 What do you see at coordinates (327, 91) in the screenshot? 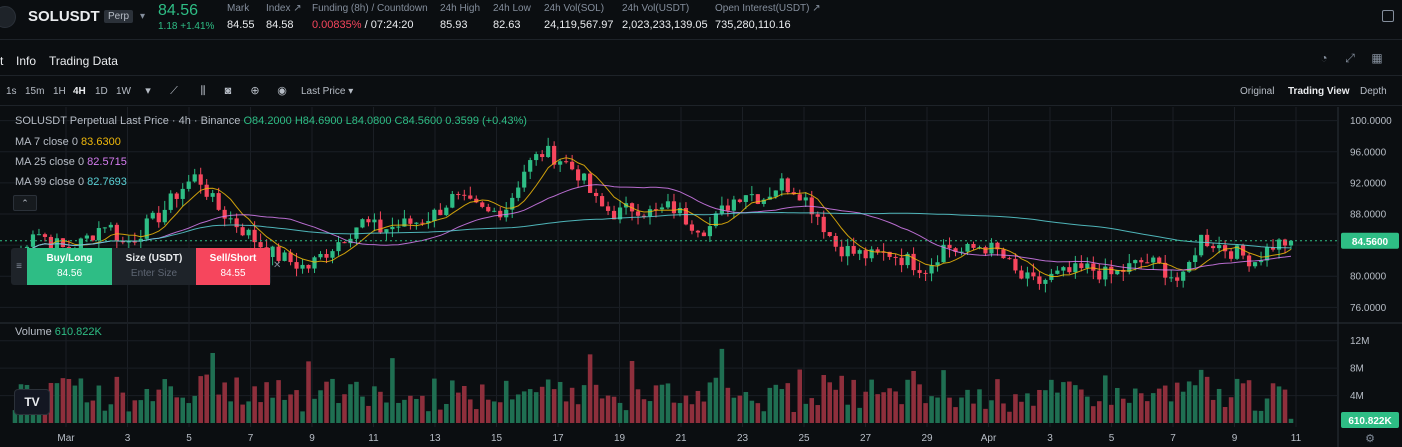
I see `price-type-select: Last Price ▾` at bounding box center [327, 91].